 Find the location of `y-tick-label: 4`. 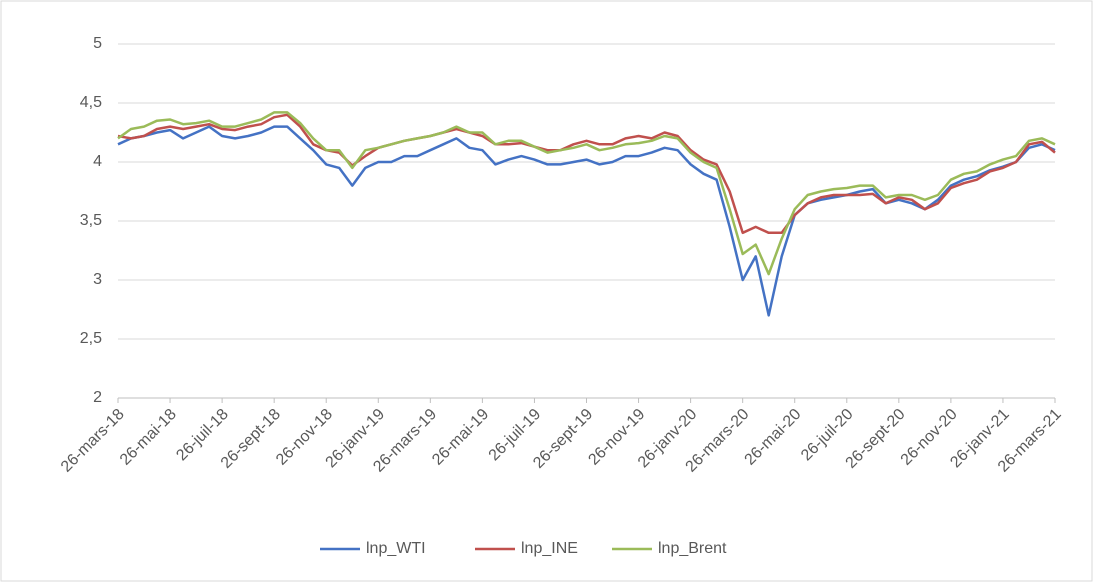

y-tick-label: 4 is located at coordinates (97, 161).